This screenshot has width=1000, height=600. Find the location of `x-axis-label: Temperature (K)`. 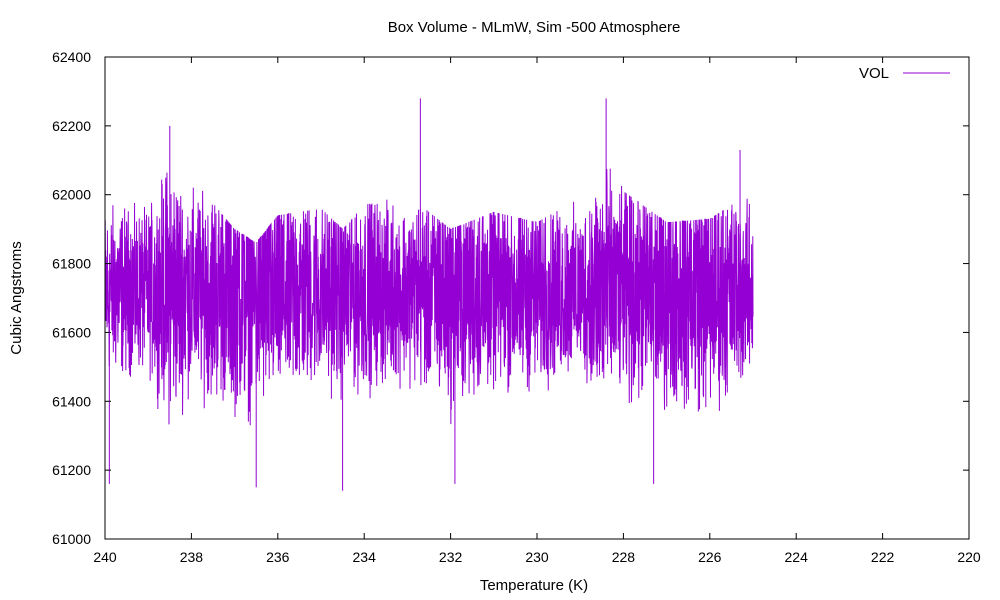

x-axis-label: Temperature (K) is located at coordinates (534, 585).